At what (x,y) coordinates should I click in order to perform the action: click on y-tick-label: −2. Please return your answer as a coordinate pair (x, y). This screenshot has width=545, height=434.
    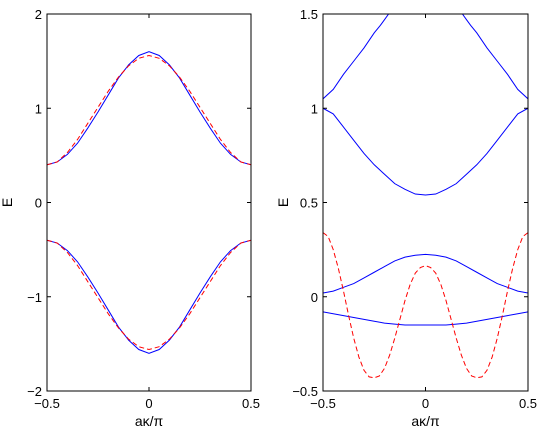
    Looking at the image, I should click on (34, 391).